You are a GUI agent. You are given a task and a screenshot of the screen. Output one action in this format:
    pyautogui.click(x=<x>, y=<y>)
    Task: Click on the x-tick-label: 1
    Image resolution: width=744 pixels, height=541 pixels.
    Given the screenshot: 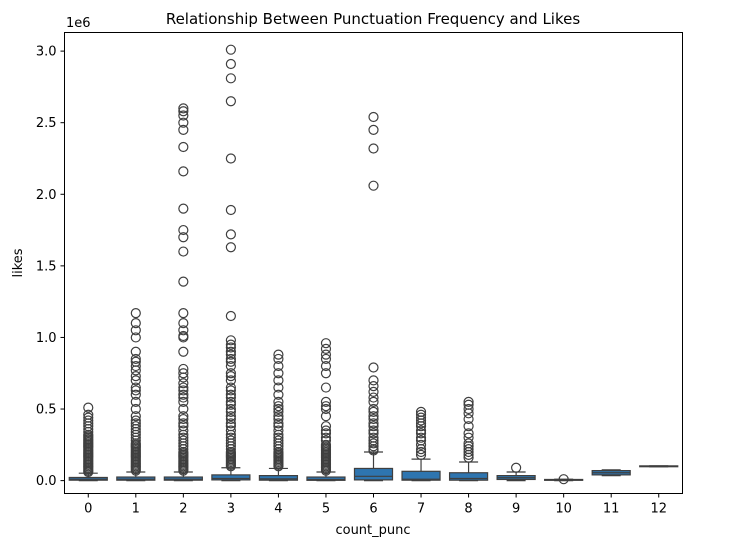 What is the action you would take?
    pyautogui.click(x=136, y=509)
    